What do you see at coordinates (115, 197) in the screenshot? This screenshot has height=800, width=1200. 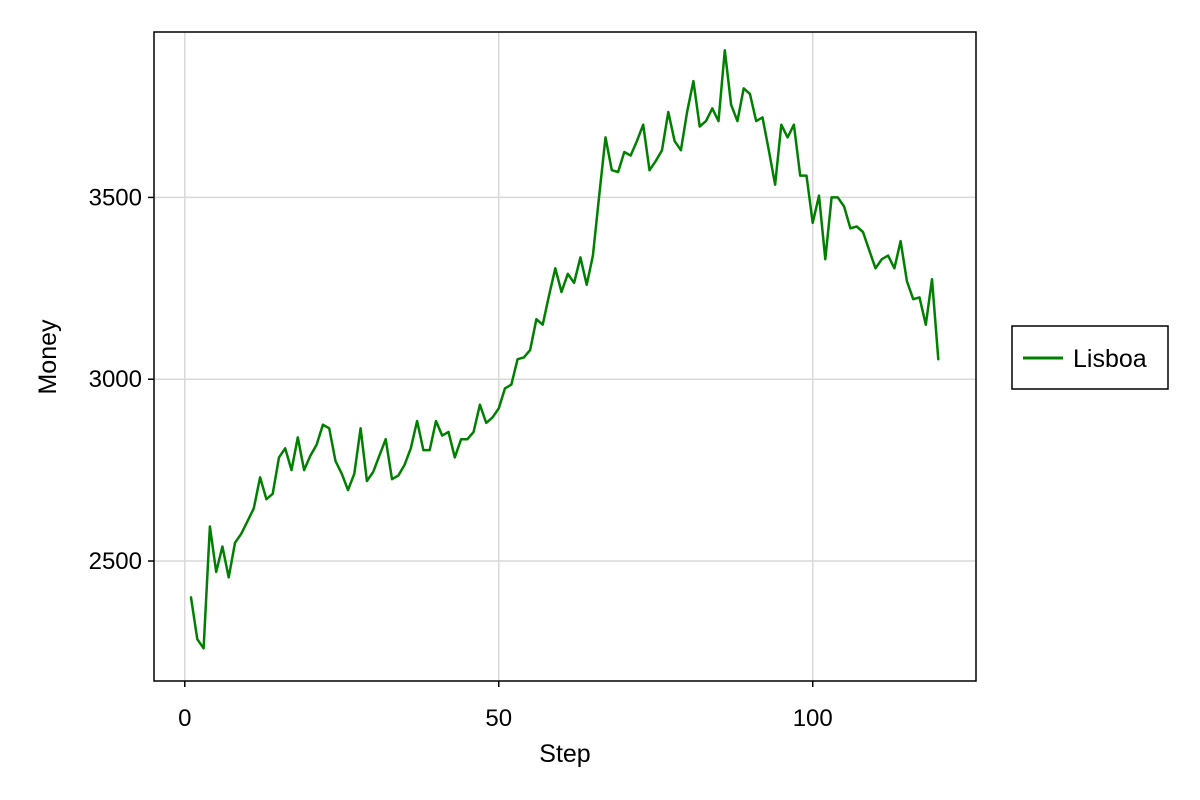 I see `y-tick-label: 3500` at bounding box center [115, 197].